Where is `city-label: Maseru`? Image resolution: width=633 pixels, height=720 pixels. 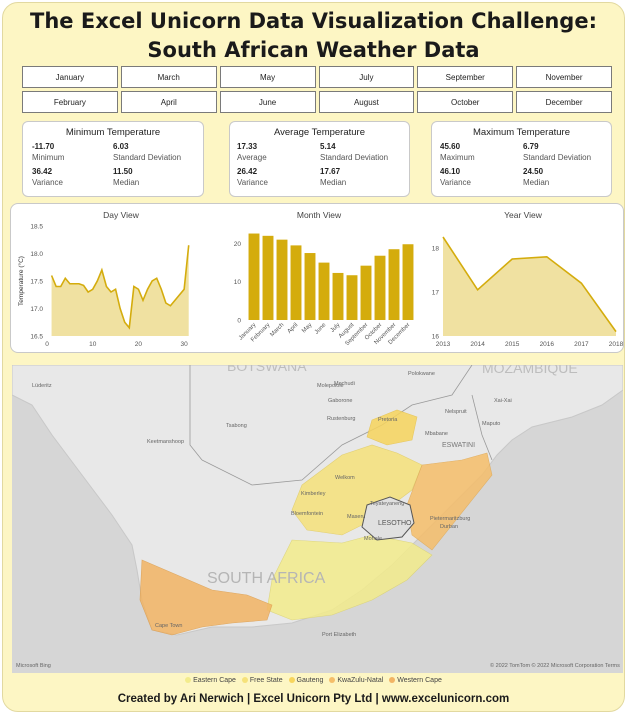 city-label: Maseru is located at coordinates (356, 517).